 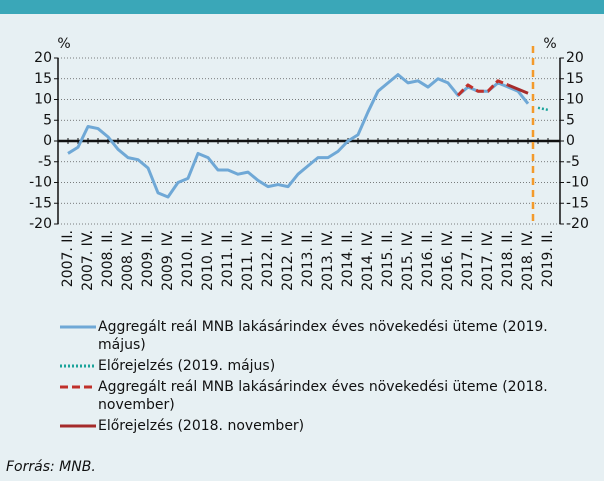 What do you see at coordinates (577, 183) in the screenshot?
I see `y2-tick-label: -10` at bounding box center [577, 183].